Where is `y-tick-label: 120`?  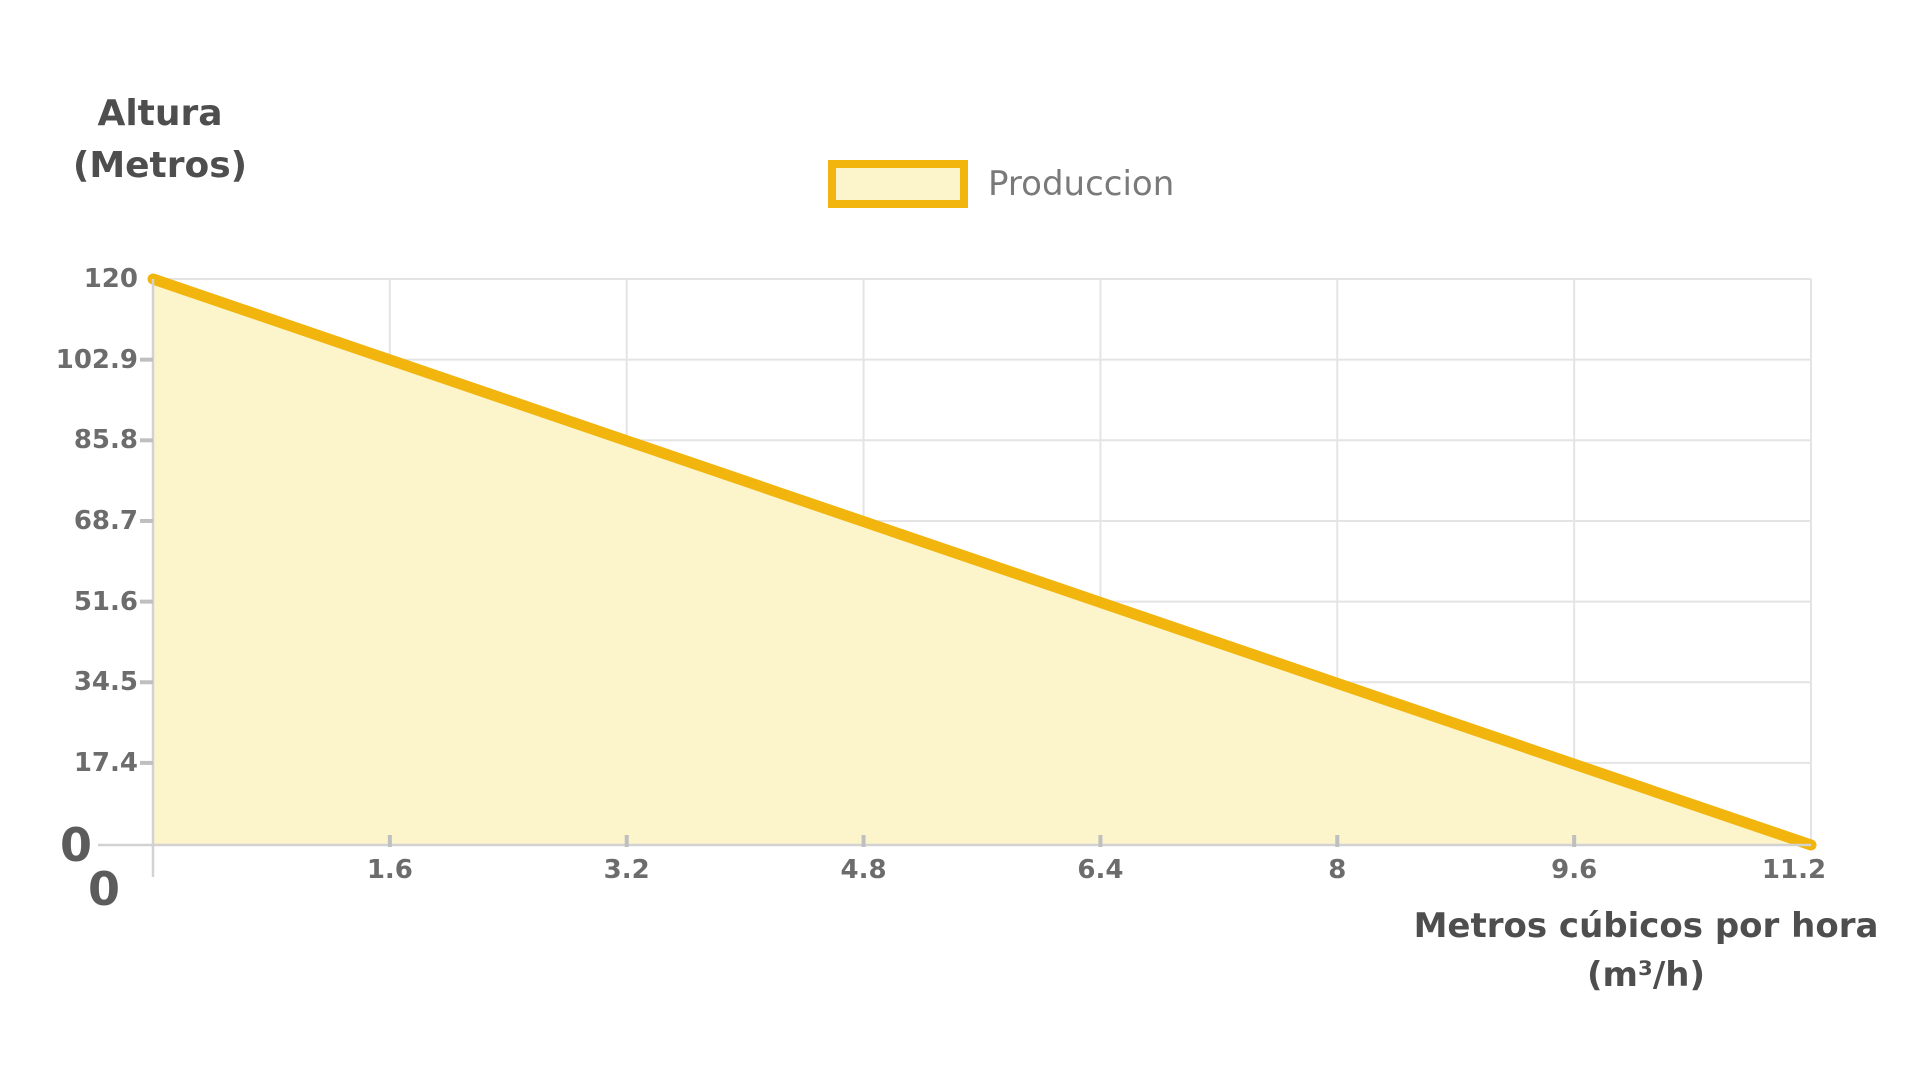
y-tick-label: 120 is located at coordinates (110, 279).